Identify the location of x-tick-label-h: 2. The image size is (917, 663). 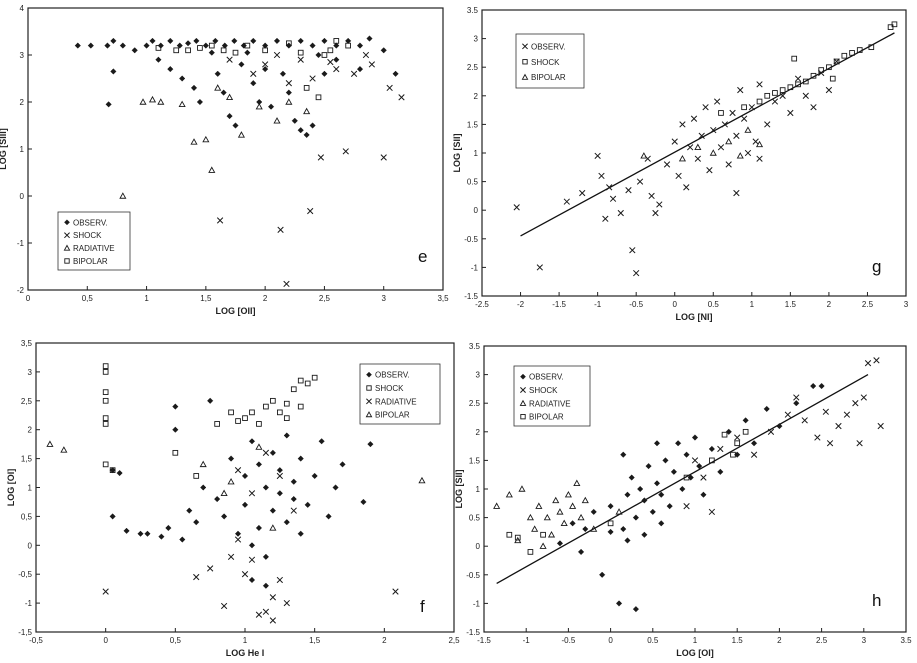
(779, 640).